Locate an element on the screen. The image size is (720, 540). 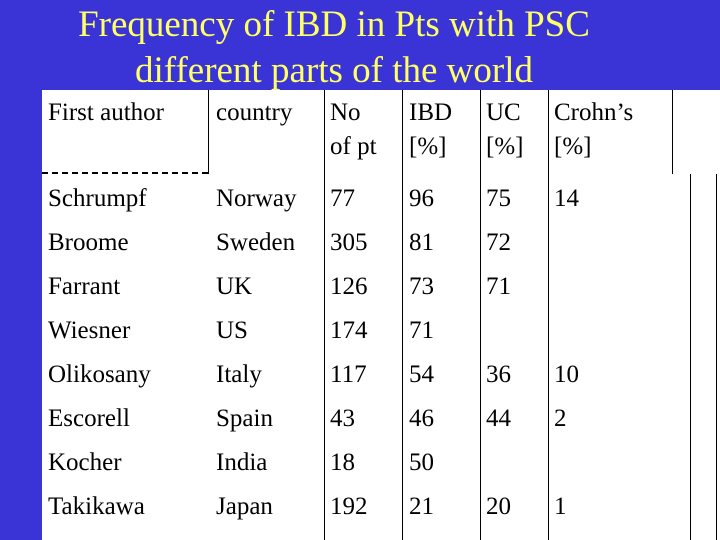
table-row: Schrumpf Norway 77 96 75 14 is located at coordinates (381, 200).